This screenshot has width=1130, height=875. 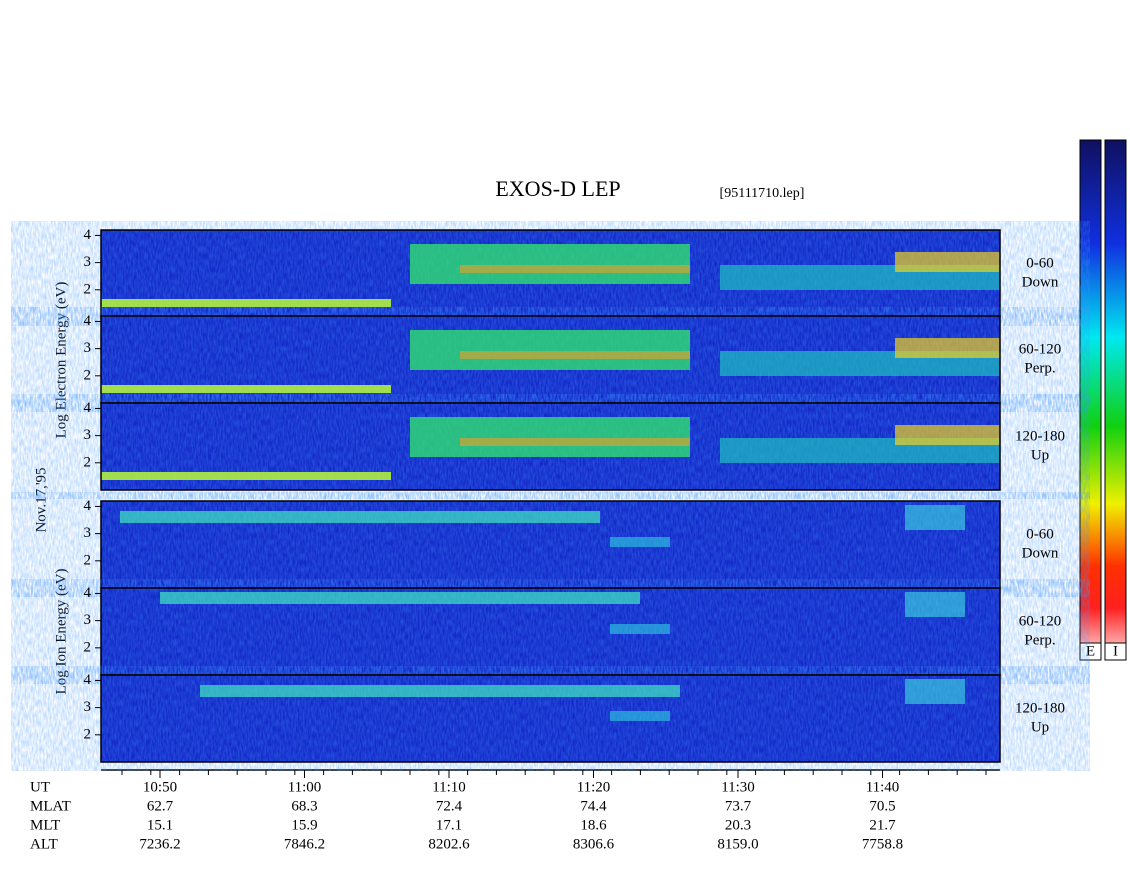 I want to click on table-cell: 21.7, so click(x=882, y=825).